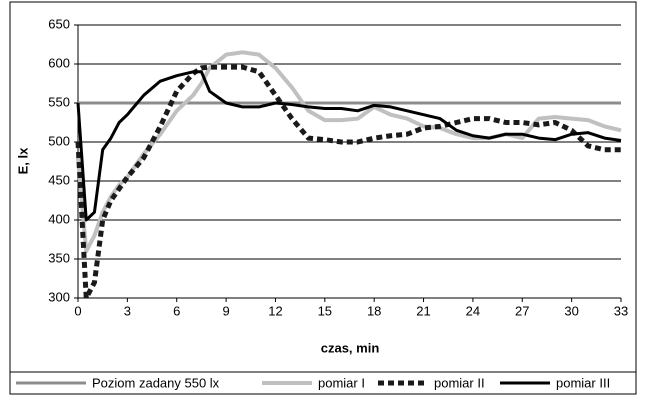 The width and height of the screenshot is (649, 408). What do you see at coordinates (325, 310) in the screenshot?
I see `x-tick-label: 15` at bounding box center [325, 310].